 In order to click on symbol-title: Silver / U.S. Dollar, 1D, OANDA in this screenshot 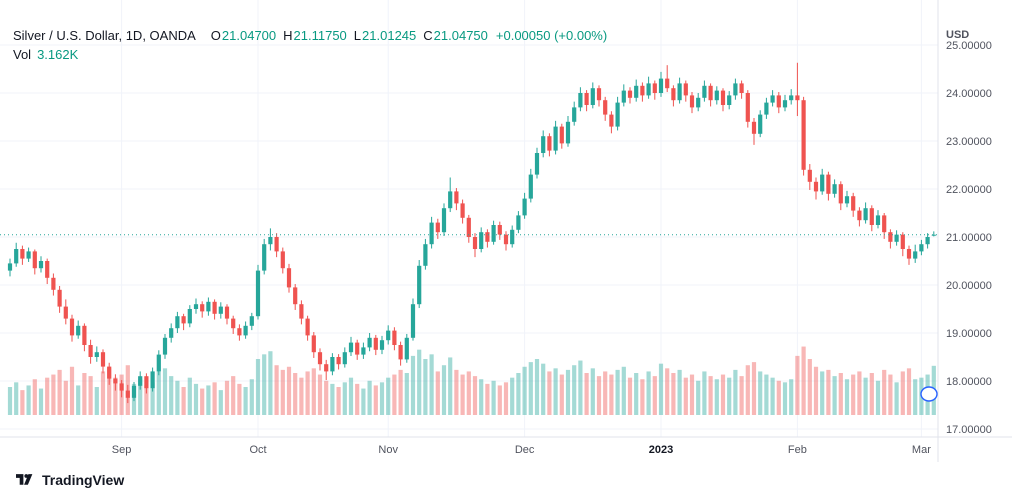, I will do `click(104, 35)`.